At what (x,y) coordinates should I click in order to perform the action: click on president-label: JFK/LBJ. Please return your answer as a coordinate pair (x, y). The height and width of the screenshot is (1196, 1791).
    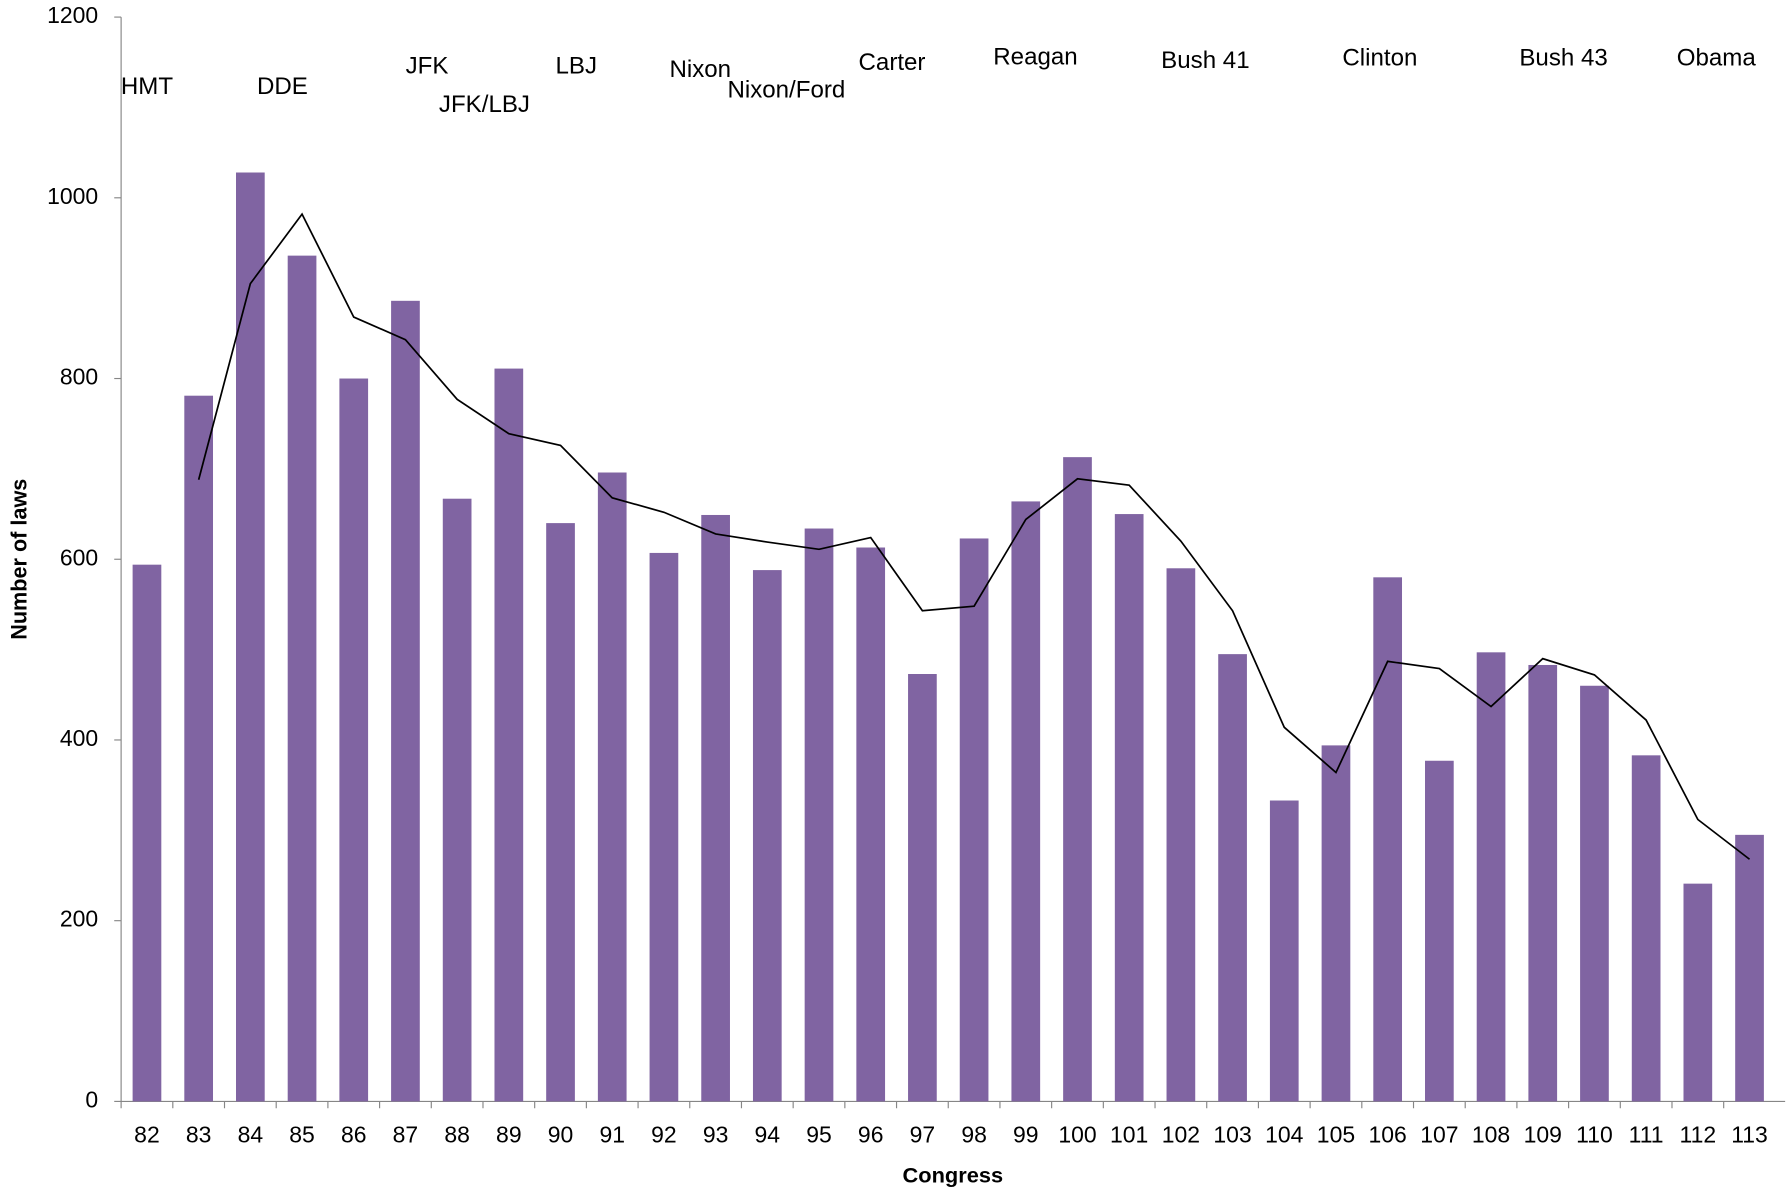
    Looking at the image, I should click on (484, 104).